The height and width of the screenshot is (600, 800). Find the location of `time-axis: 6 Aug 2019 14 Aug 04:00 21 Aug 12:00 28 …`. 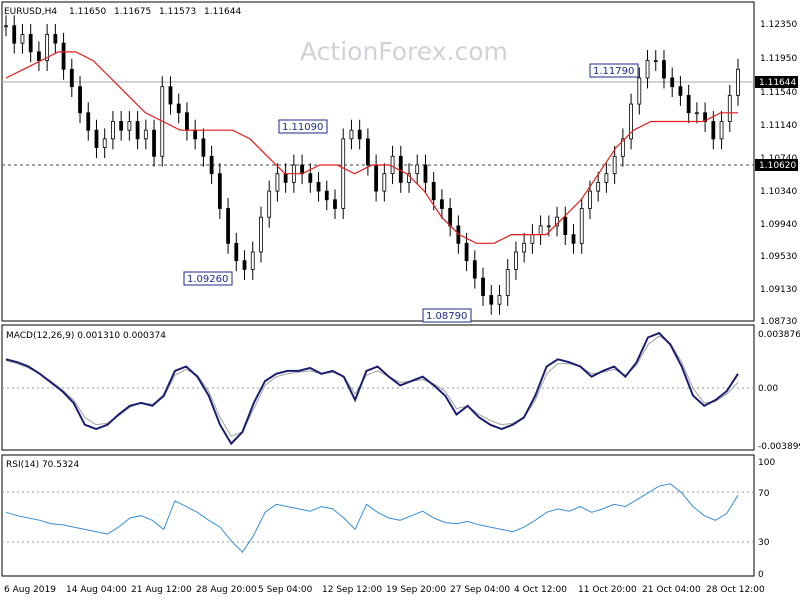

time-axis: 6 Aug 2019 14 Aug 04:00 21 Aug 12:00 28 … is located at coordinates (384, 590).